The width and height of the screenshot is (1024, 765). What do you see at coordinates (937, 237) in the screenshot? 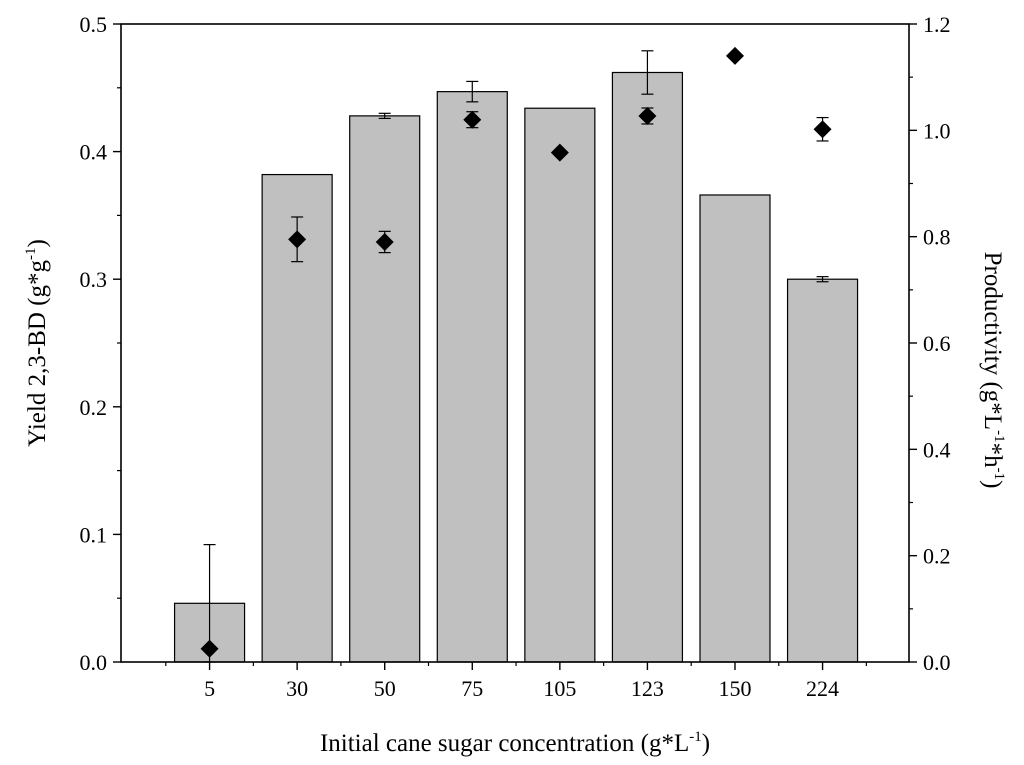
I see `right-tick-label: 0.8` at bounding box center [937, 237].